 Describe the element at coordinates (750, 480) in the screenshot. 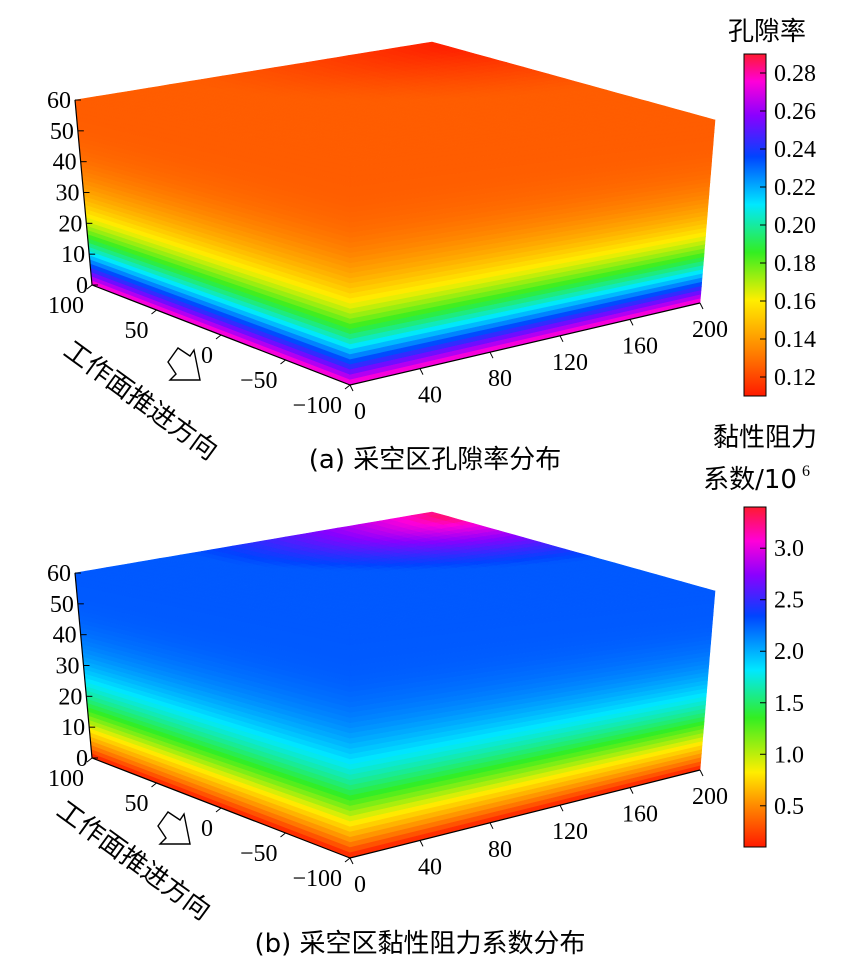

I see `resistance-colorbar-title-line2: 系数/10` at that location.